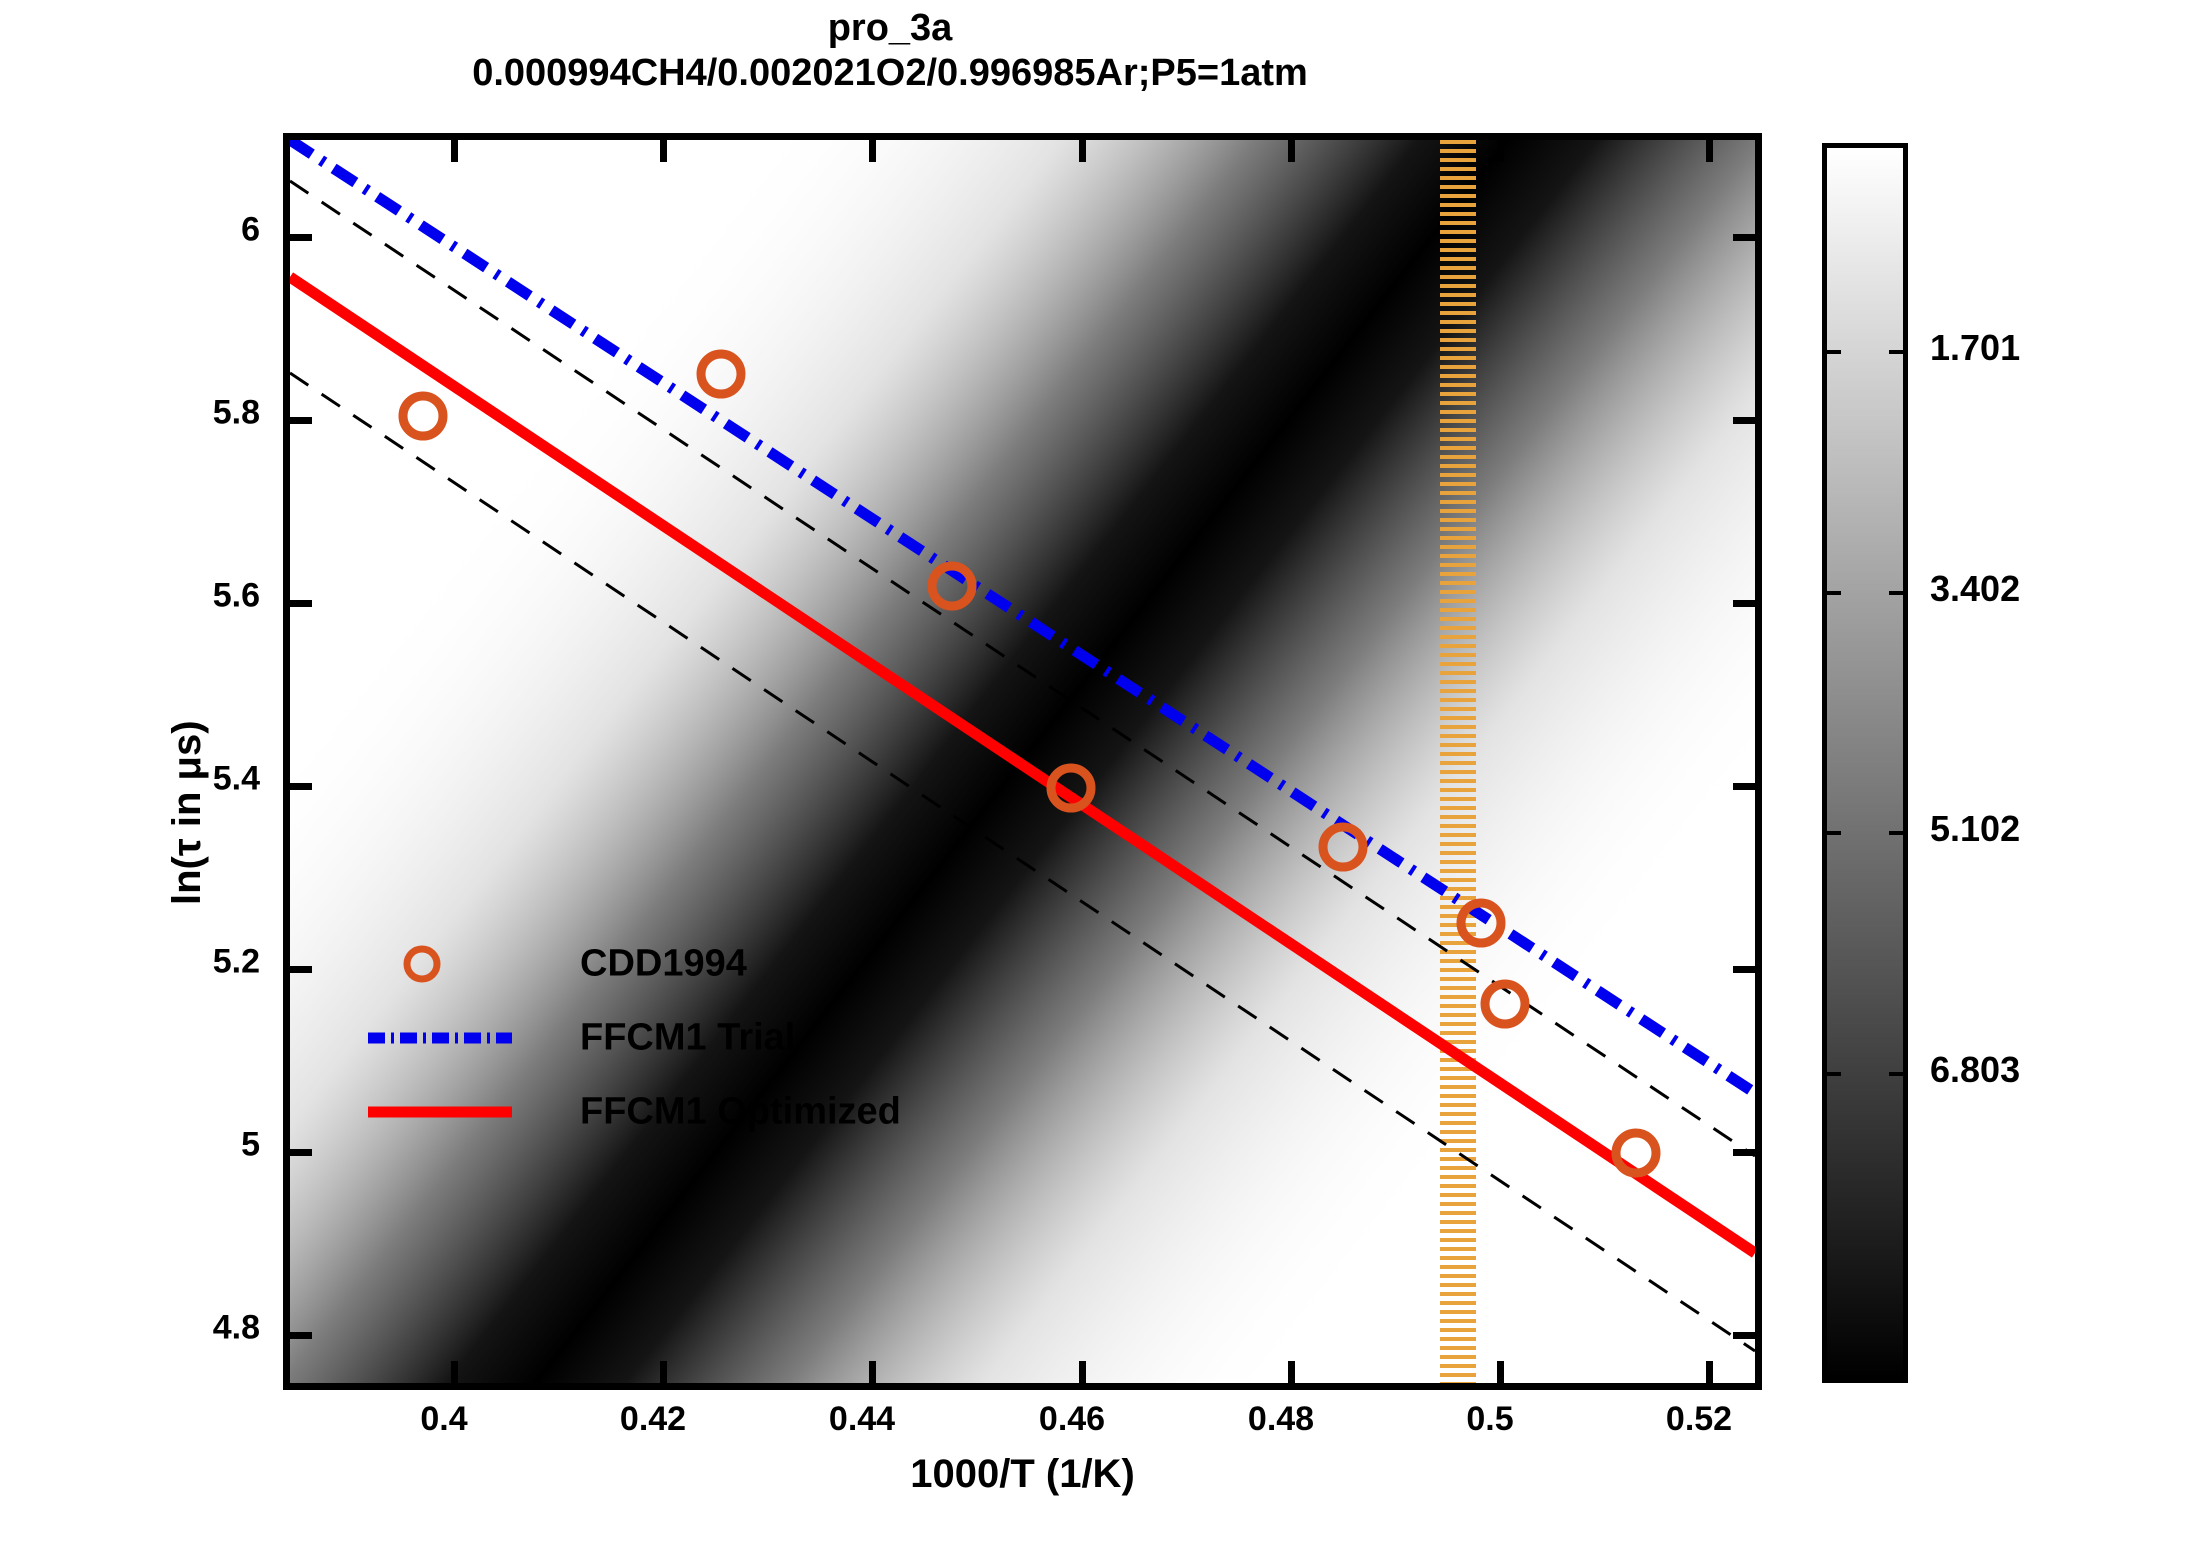 The width and height of the screenshot is (2188, 1562). Describe the element at coordinates (1699, 1419) in the screenshot. I see `x-tick-label: 0.52` at that location.